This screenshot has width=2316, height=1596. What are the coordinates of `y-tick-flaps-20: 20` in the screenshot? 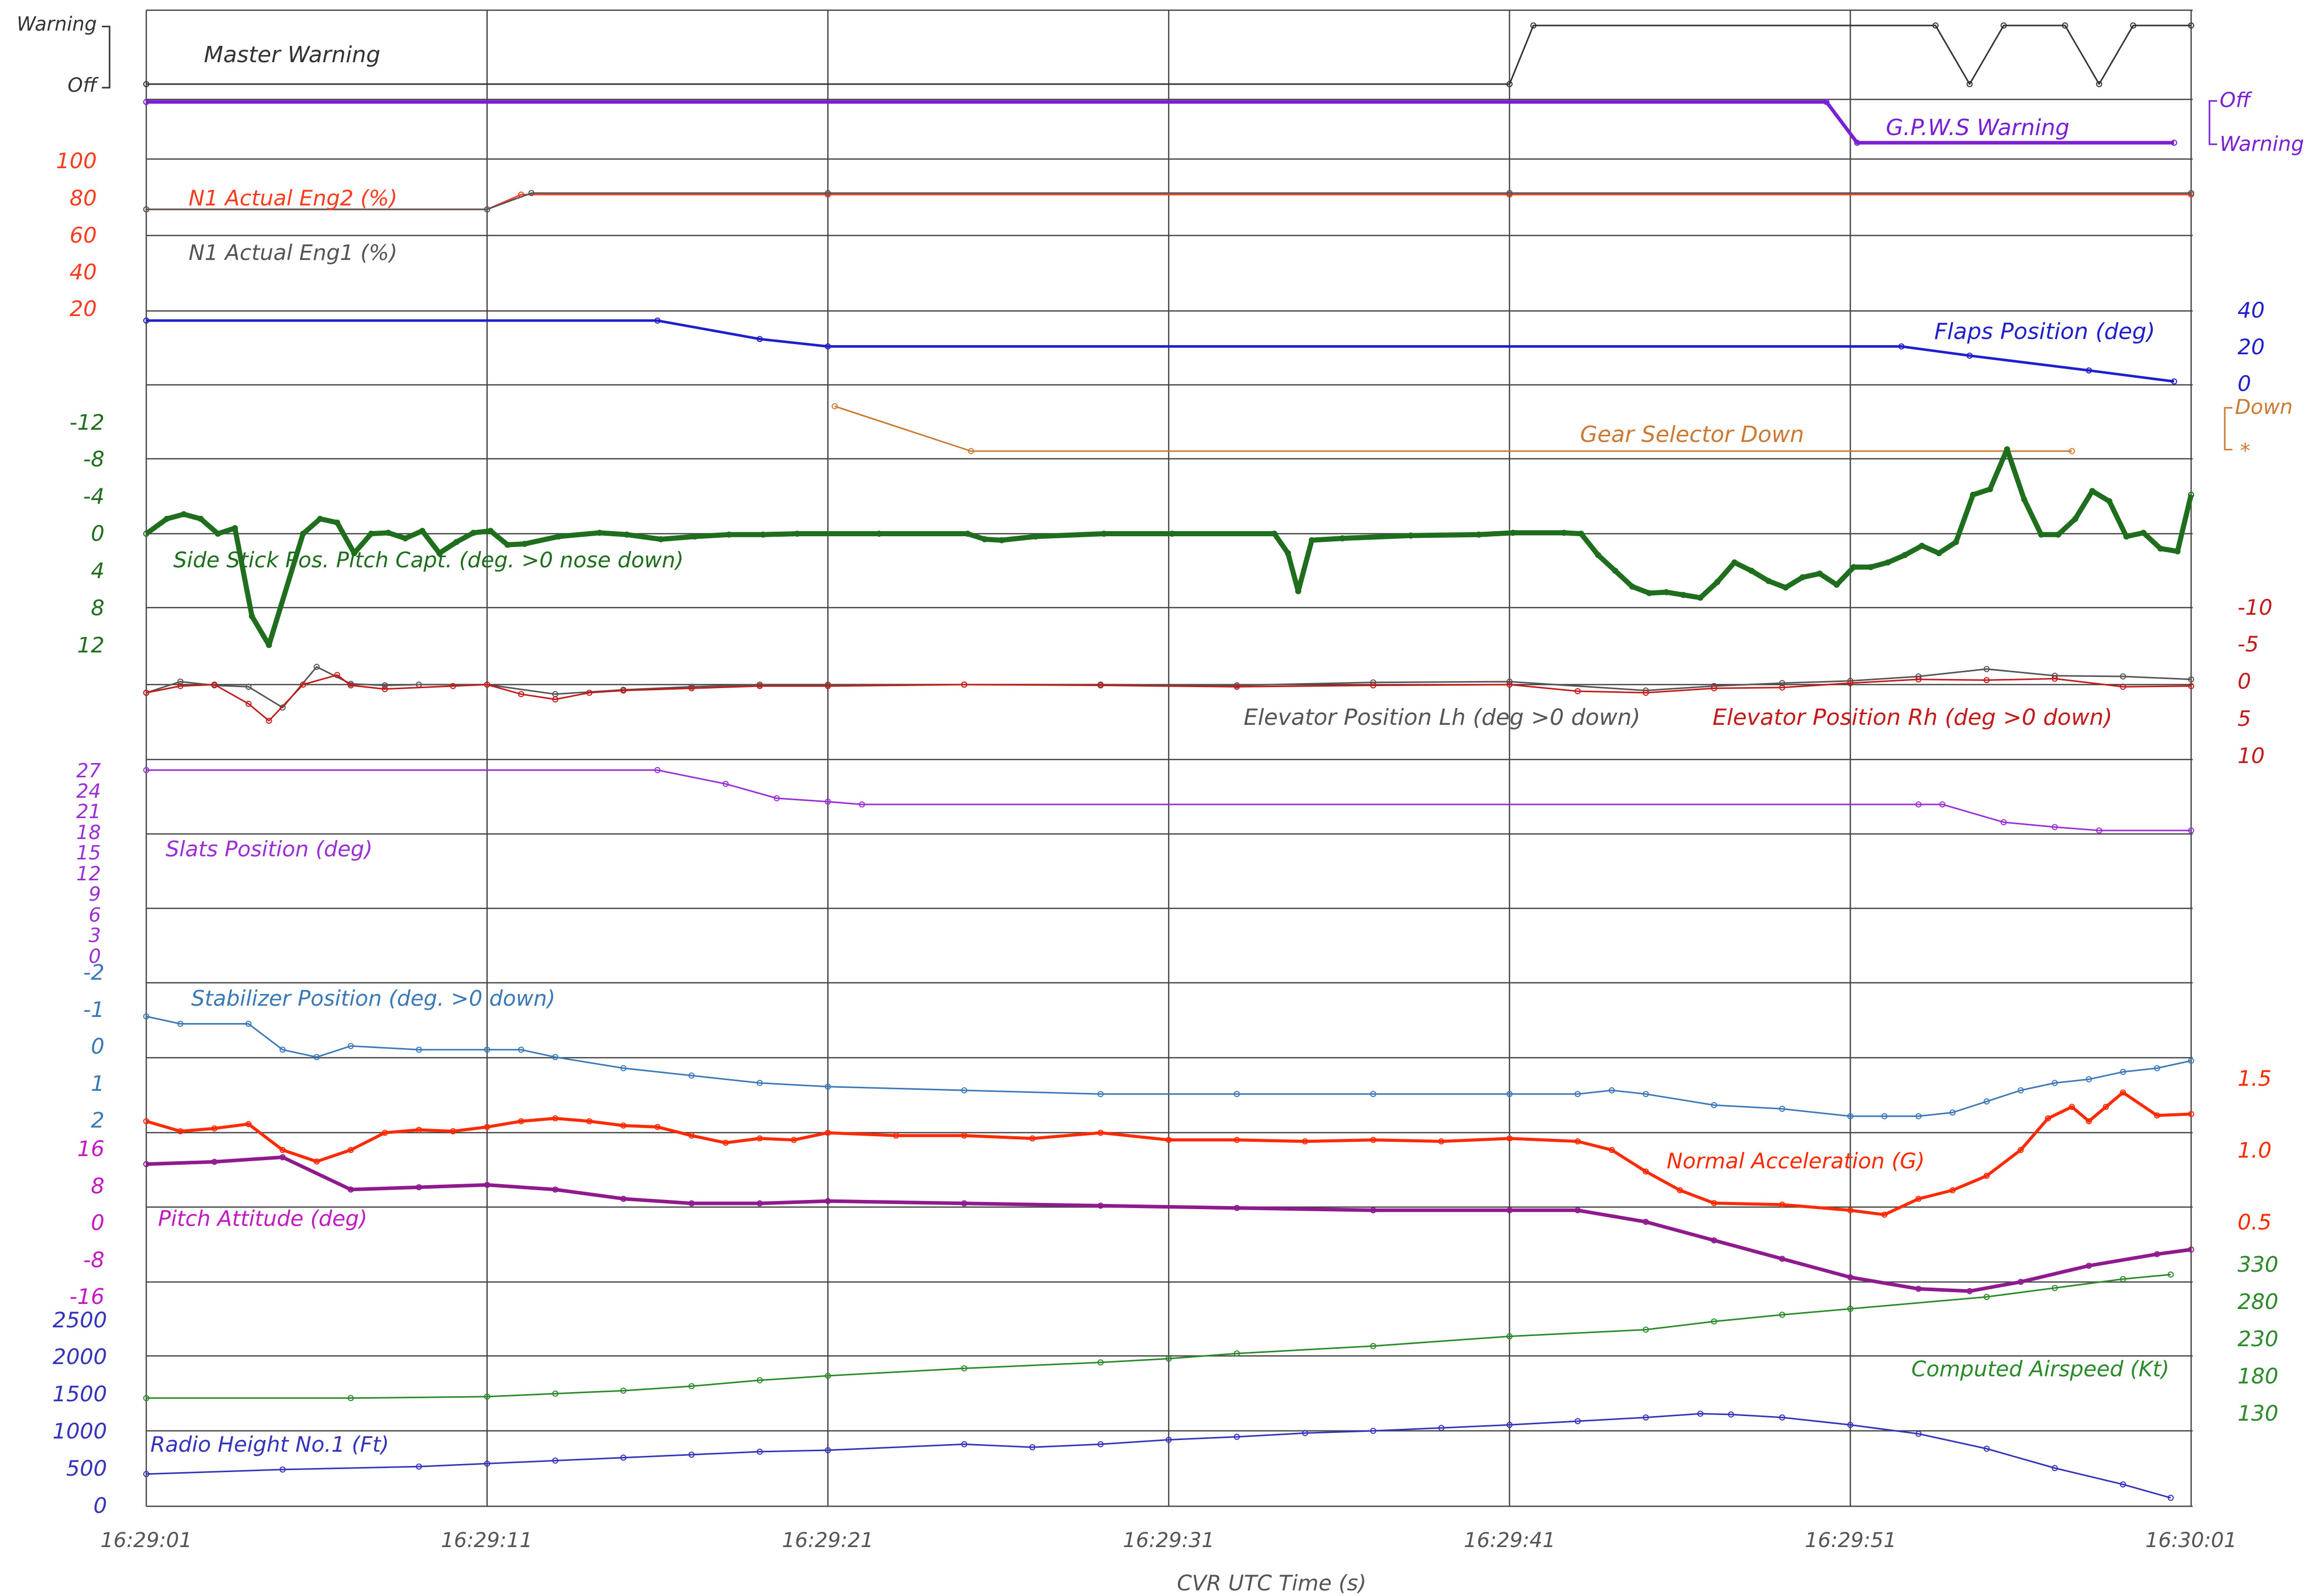 It's located at (2251, 346).